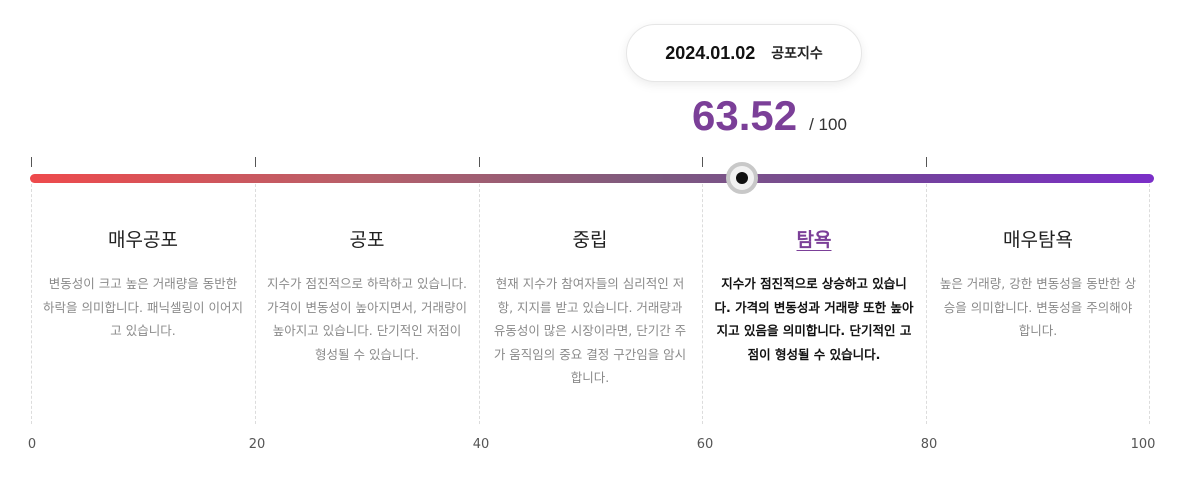  I want to click on zone-title: 매우탐욕, so click(1038, 240).